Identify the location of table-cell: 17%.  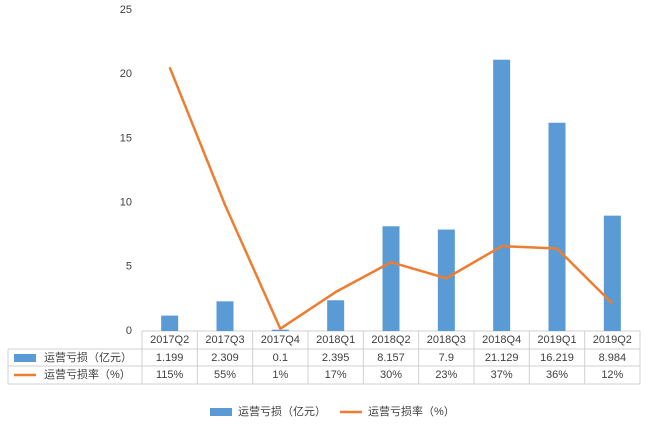
(336, 375).